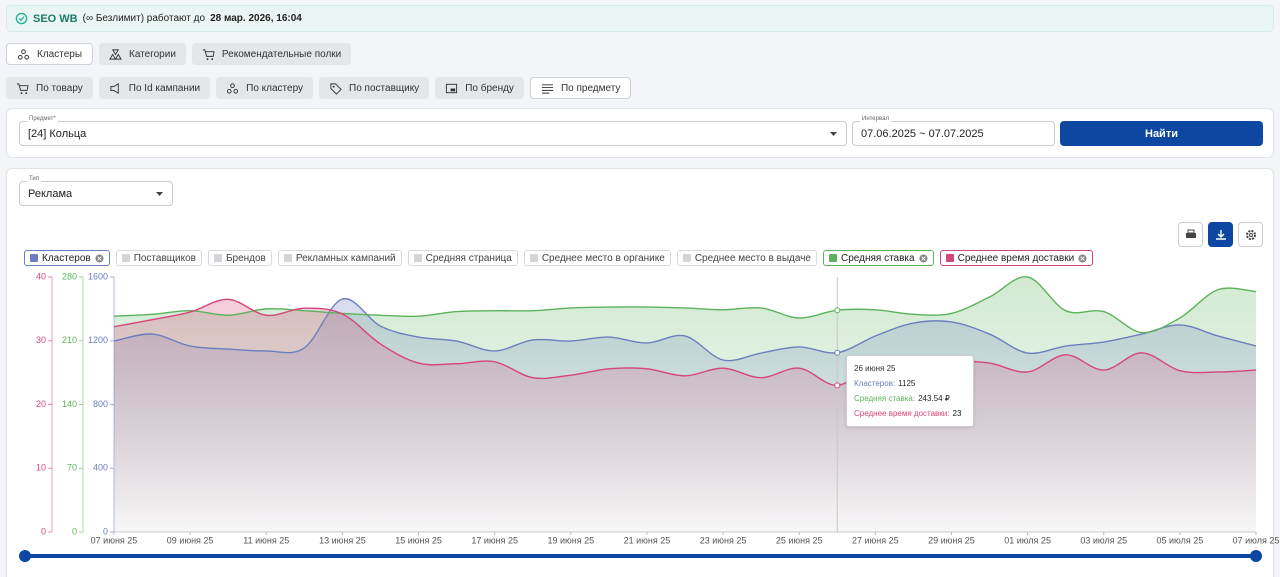 Image resolution: width=1280 pixels, height=577 pixels. I want to click on y-tick-label: 20, so click(41, 404).